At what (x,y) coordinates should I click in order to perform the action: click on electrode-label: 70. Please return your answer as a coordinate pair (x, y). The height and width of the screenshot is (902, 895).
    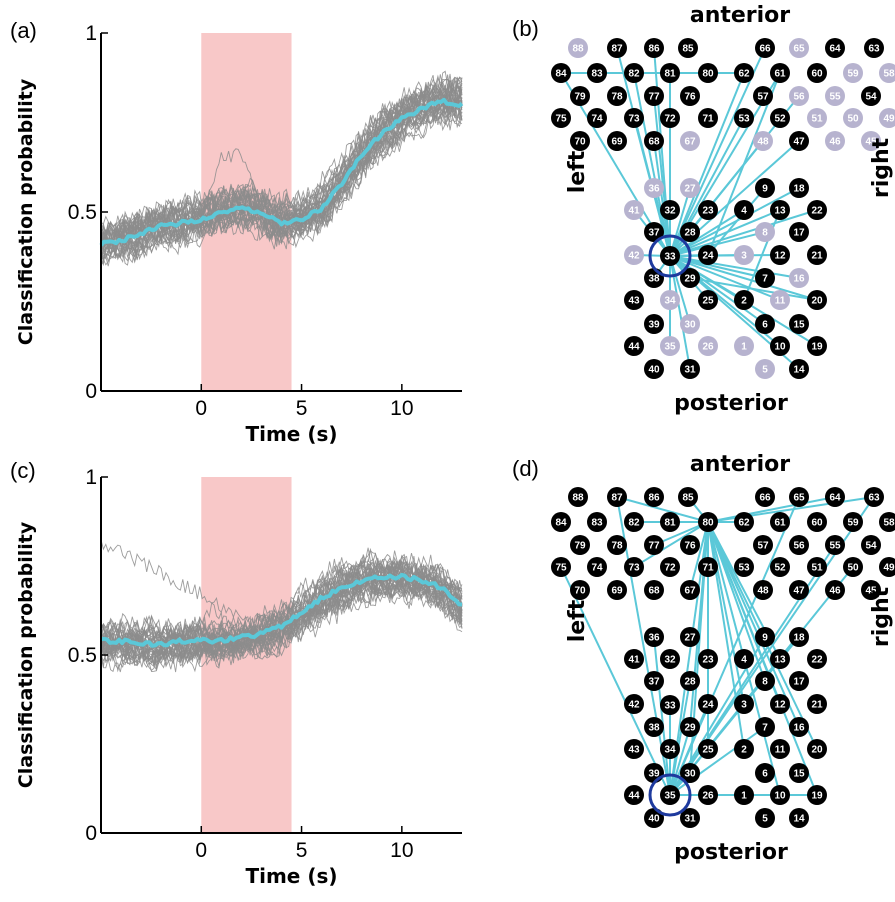
    Looking at the image, I should click on (580, 142).